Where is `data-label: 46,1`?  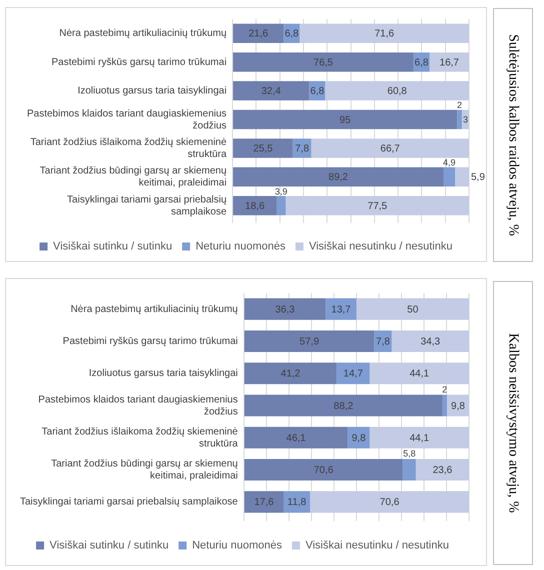
data-label: 46,1 is located at coordinates (296, 438).